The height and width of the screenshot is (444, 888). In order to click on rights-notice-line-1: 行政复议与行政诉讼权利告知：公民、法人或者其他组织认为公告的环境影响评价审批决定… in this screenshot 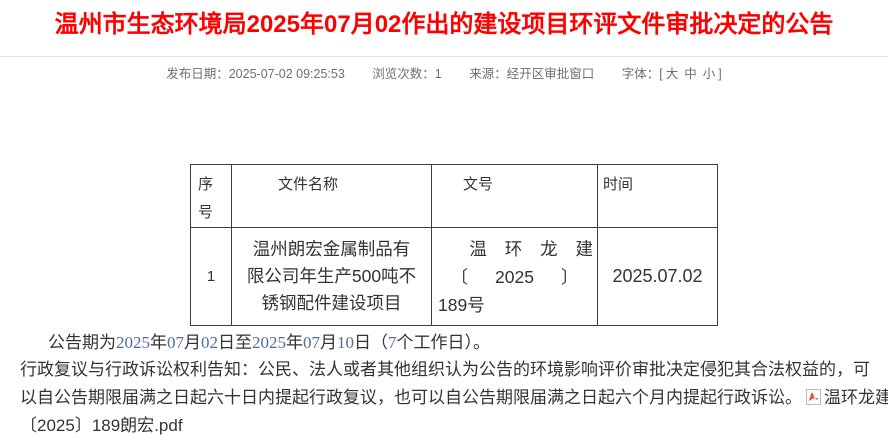, I will do `click(445, 369)`.